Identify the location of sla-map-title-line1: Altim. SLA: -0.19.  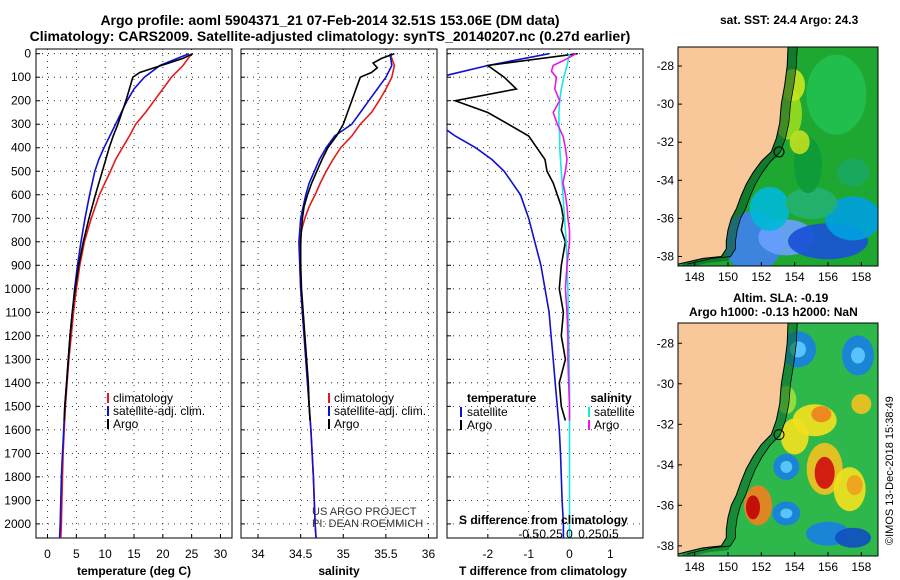
(781, 298).